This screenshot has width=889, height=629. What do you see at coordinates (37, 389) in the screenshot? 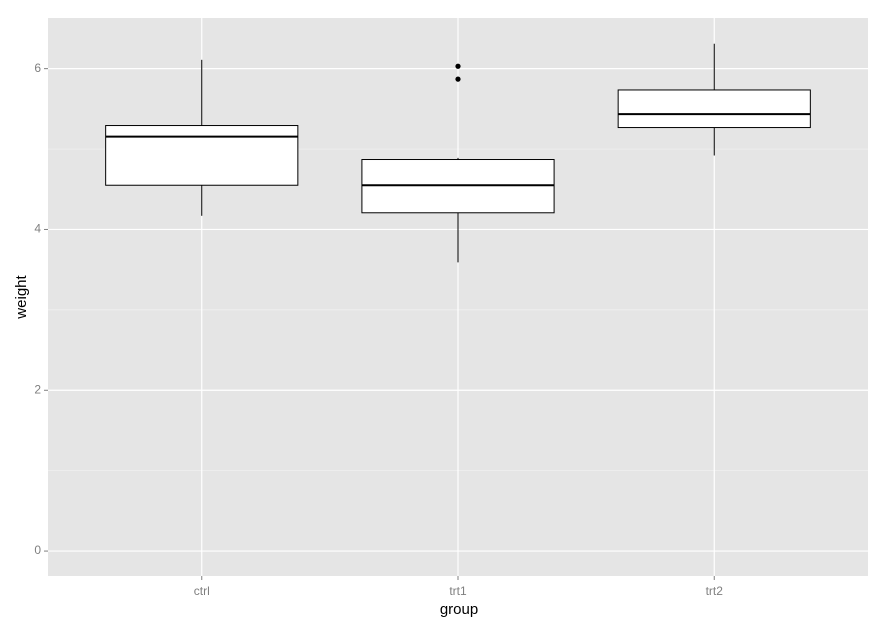
I see `y-tick-label: 2` at bounding box center [37, 389].